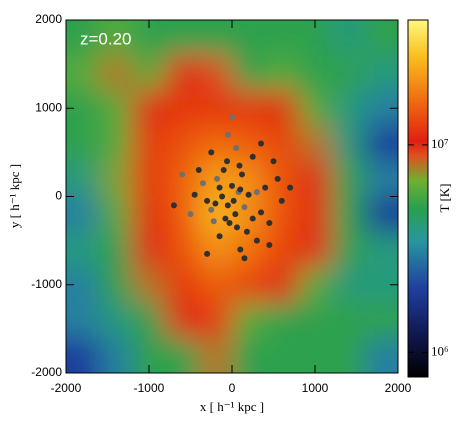 The image size is (463, 436). What do you see at coordinates (232, 388) in the screenshot?
I see `x-tick-label: 0` at bounding box center [232, 388].